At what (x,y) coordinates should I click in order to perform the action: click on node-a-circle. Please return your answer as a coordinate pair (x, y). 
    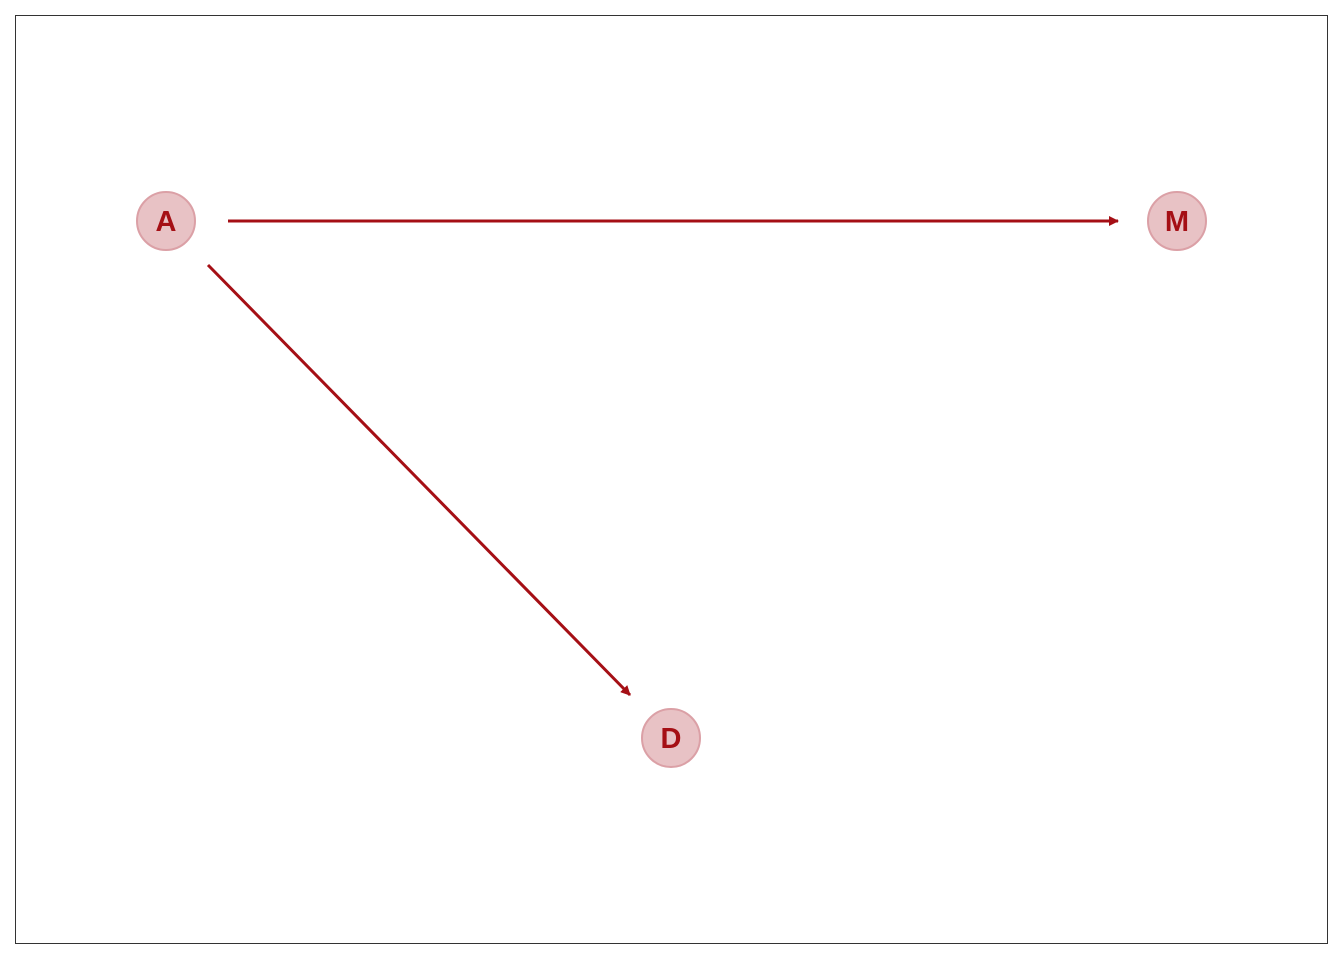
    Looking at the image, I should click on (166, 221).